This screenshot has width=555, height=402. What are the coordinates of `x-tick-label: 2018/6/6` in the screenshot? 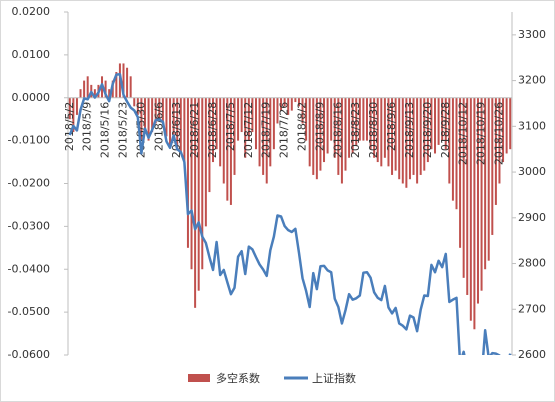 It's located at (158, 126).